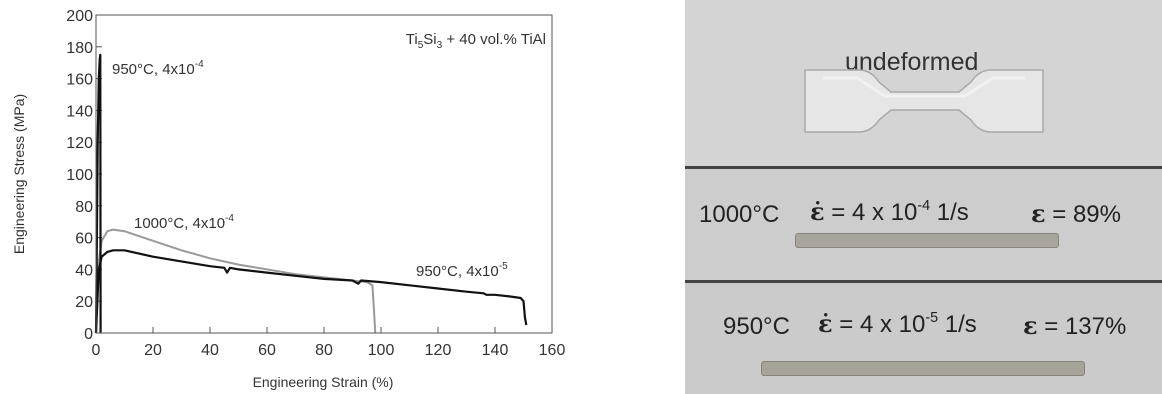 The width and height of the screenshot is (1162, 394). What do you see at coordinates (924, 101) in the screenshot?
I see `undeformed-specimen-image` at bounding box center [924, 101].